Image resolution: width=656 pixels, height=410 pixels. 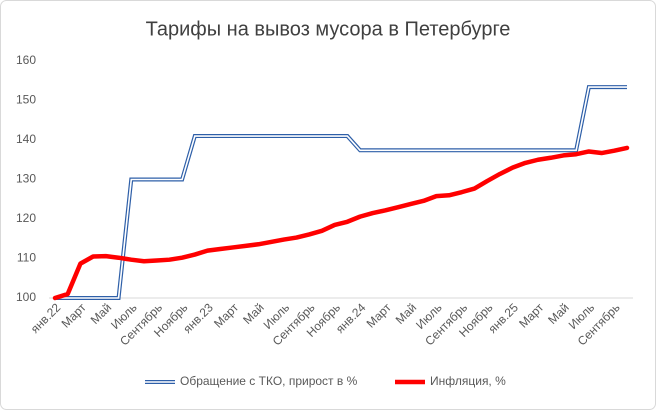 I want to click on chart-title: Тарифы на вывоз мусора в Петербурге, so click(x=328, y=29).